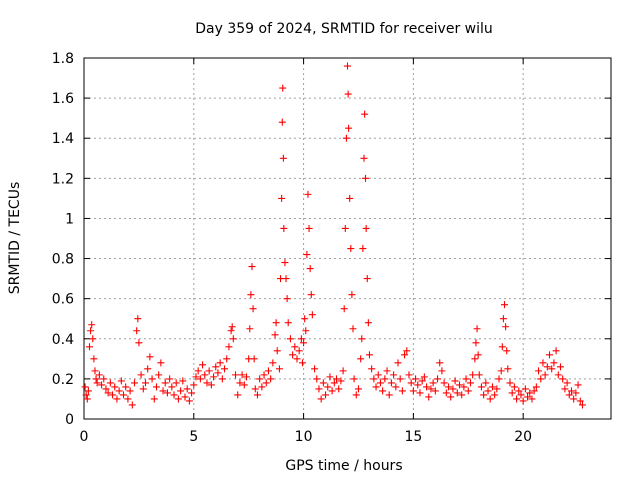  What do you see at coordinates (63, 99) in the screenshot?
I see `y-tick-label: 1.6` at bounding box center [63, 99].